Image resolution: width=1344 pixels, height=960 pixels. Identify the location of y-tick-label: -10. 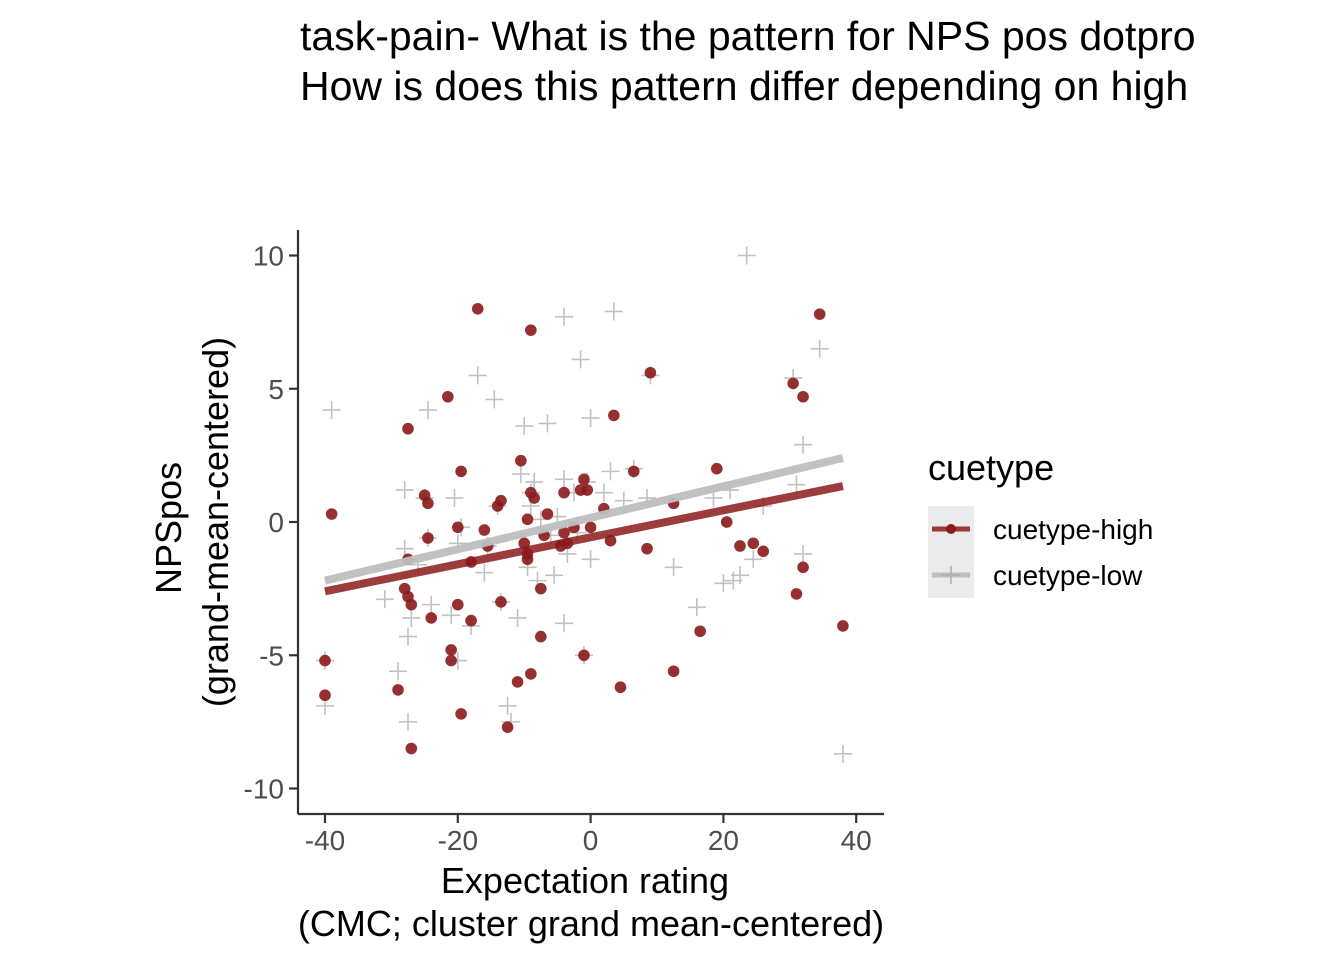
(264, 789).